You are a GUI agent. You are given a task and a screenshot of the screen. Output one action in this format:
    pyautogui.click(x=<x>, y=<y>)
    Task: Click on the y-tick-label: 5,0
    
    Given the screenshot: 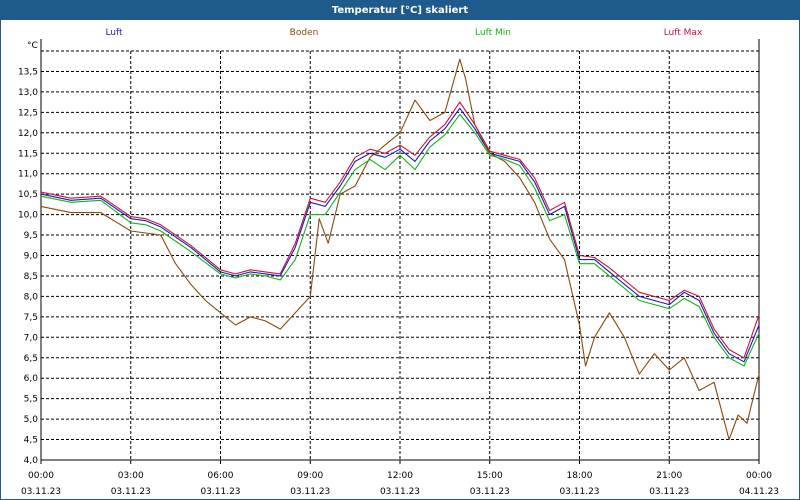 What is the action you would take?
    pyautogui.click(x=31, y=420)
    